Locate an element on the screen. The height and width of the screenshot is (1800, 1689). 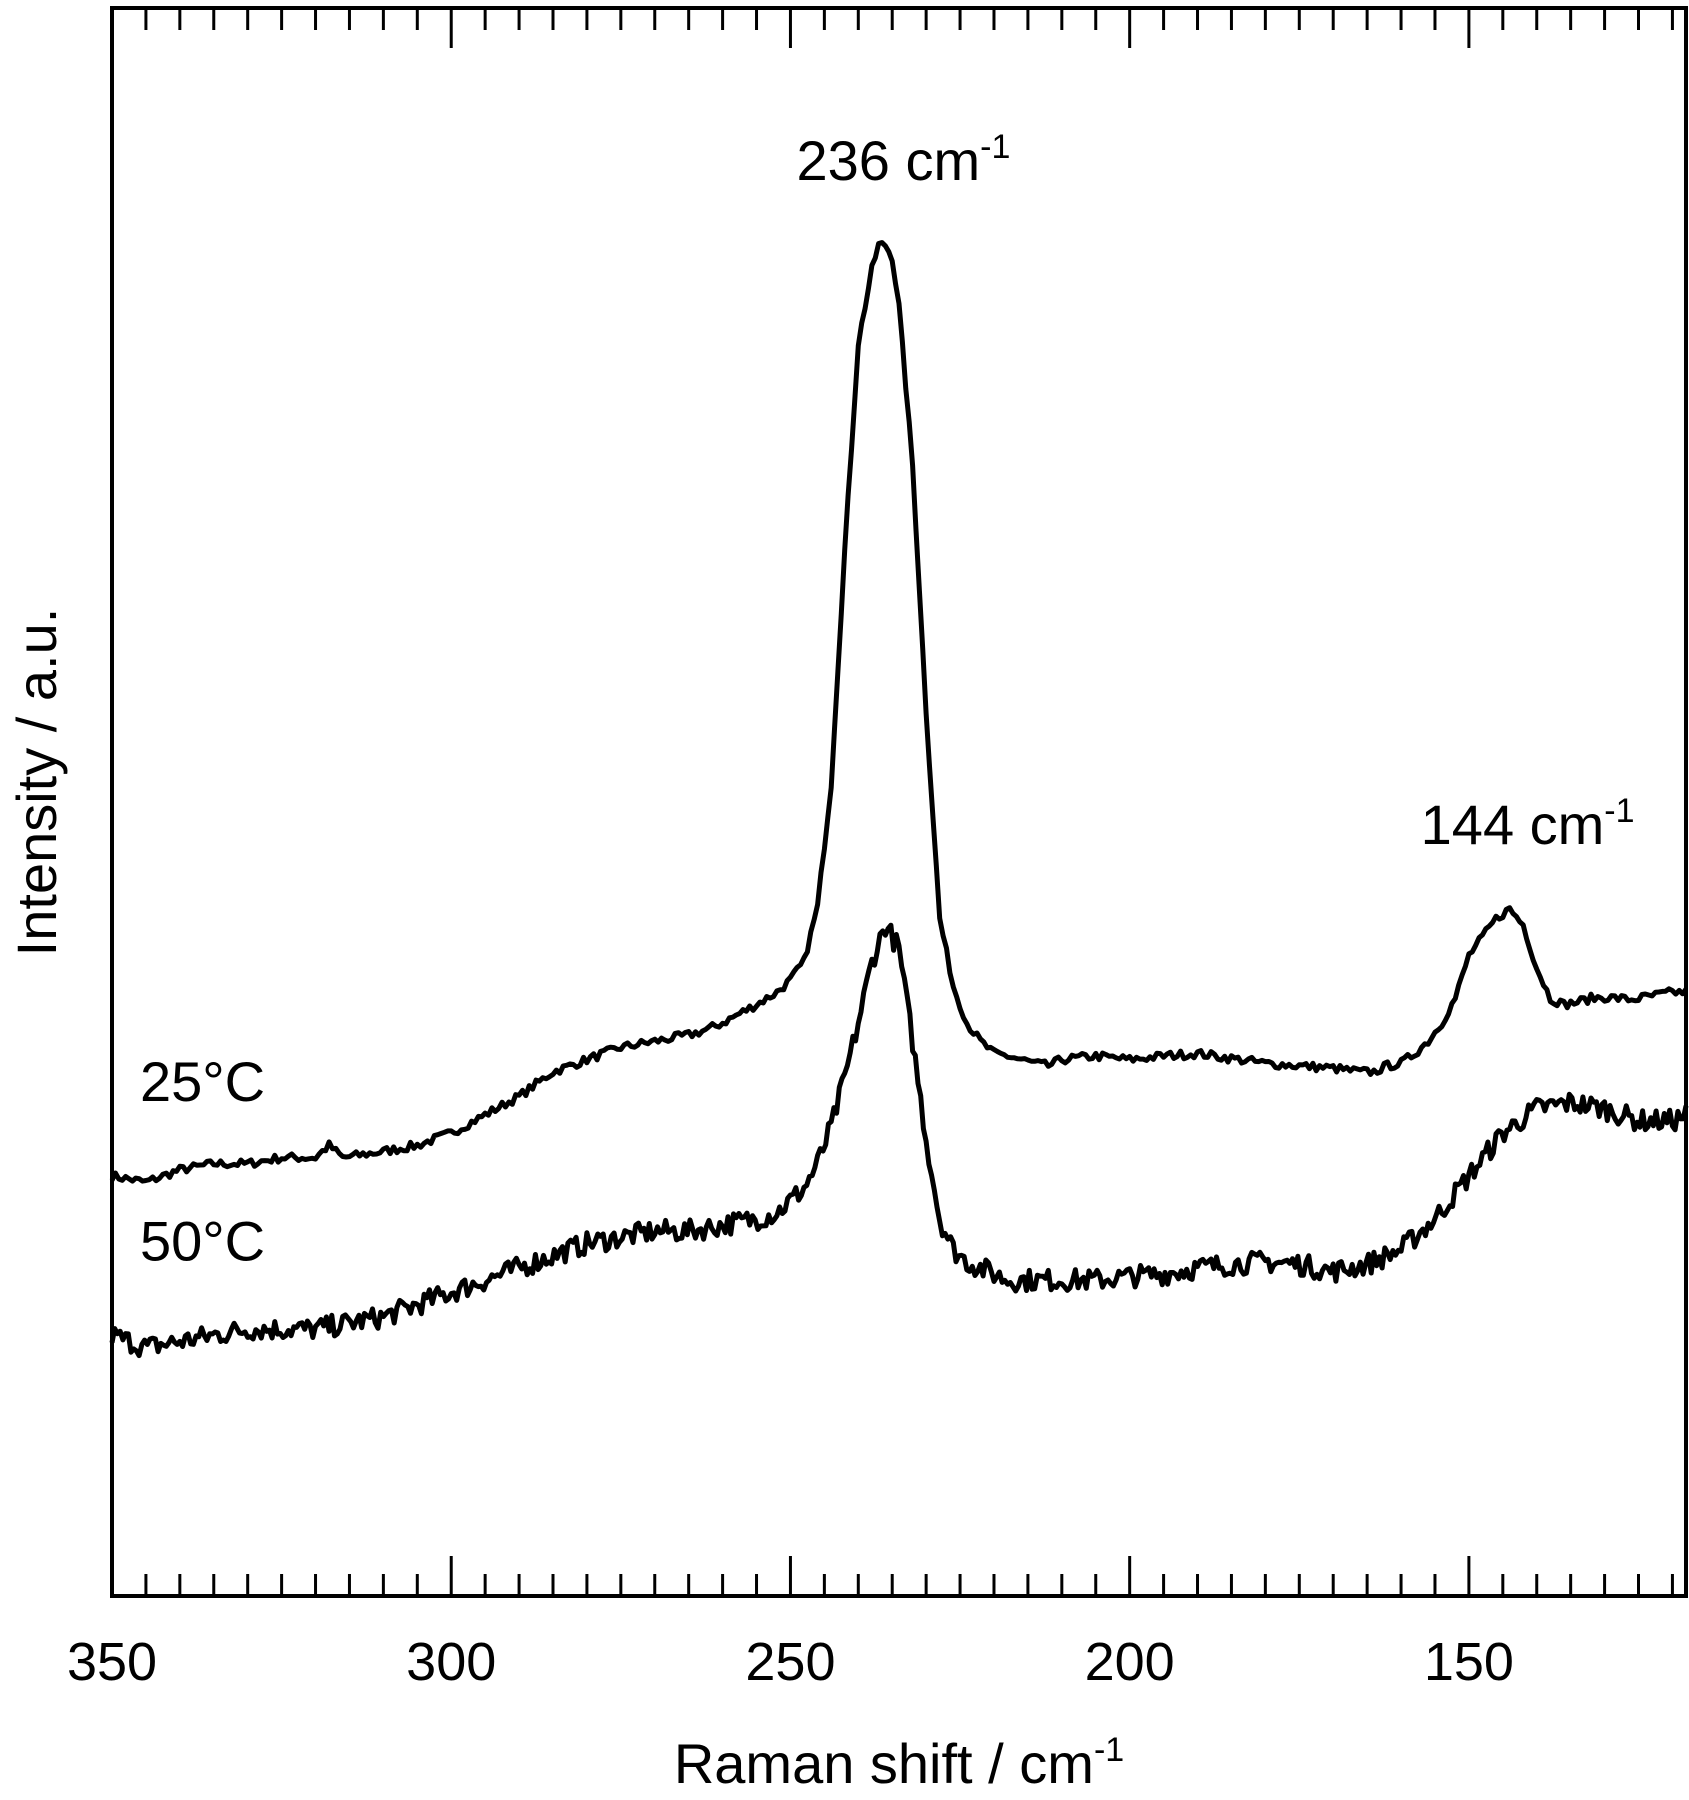
x-tick-label-350: 350 is located at coordinates (112, 1662).